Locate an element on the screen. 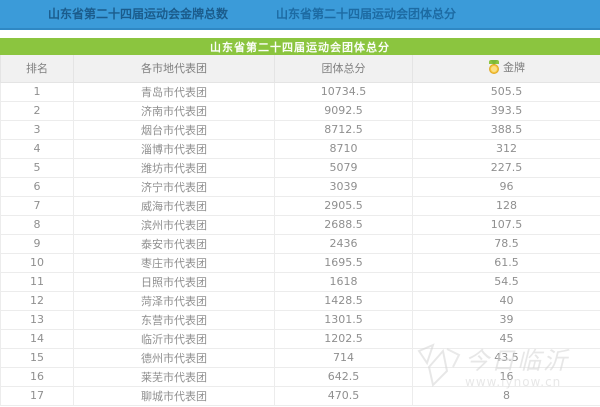 The height and width of the screenshot is (407, 600). table-row: 9 泰安市代表团 2436 78.5 is located at coordinates (300, 243).